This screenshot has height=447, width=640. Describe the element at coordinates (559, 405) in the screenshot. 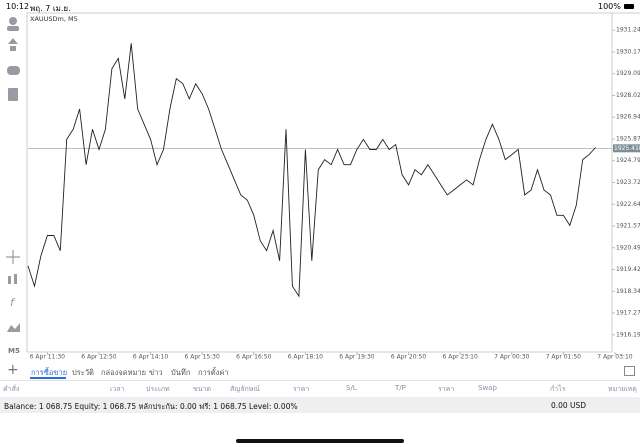

I see `profit: 0.00` at that location.